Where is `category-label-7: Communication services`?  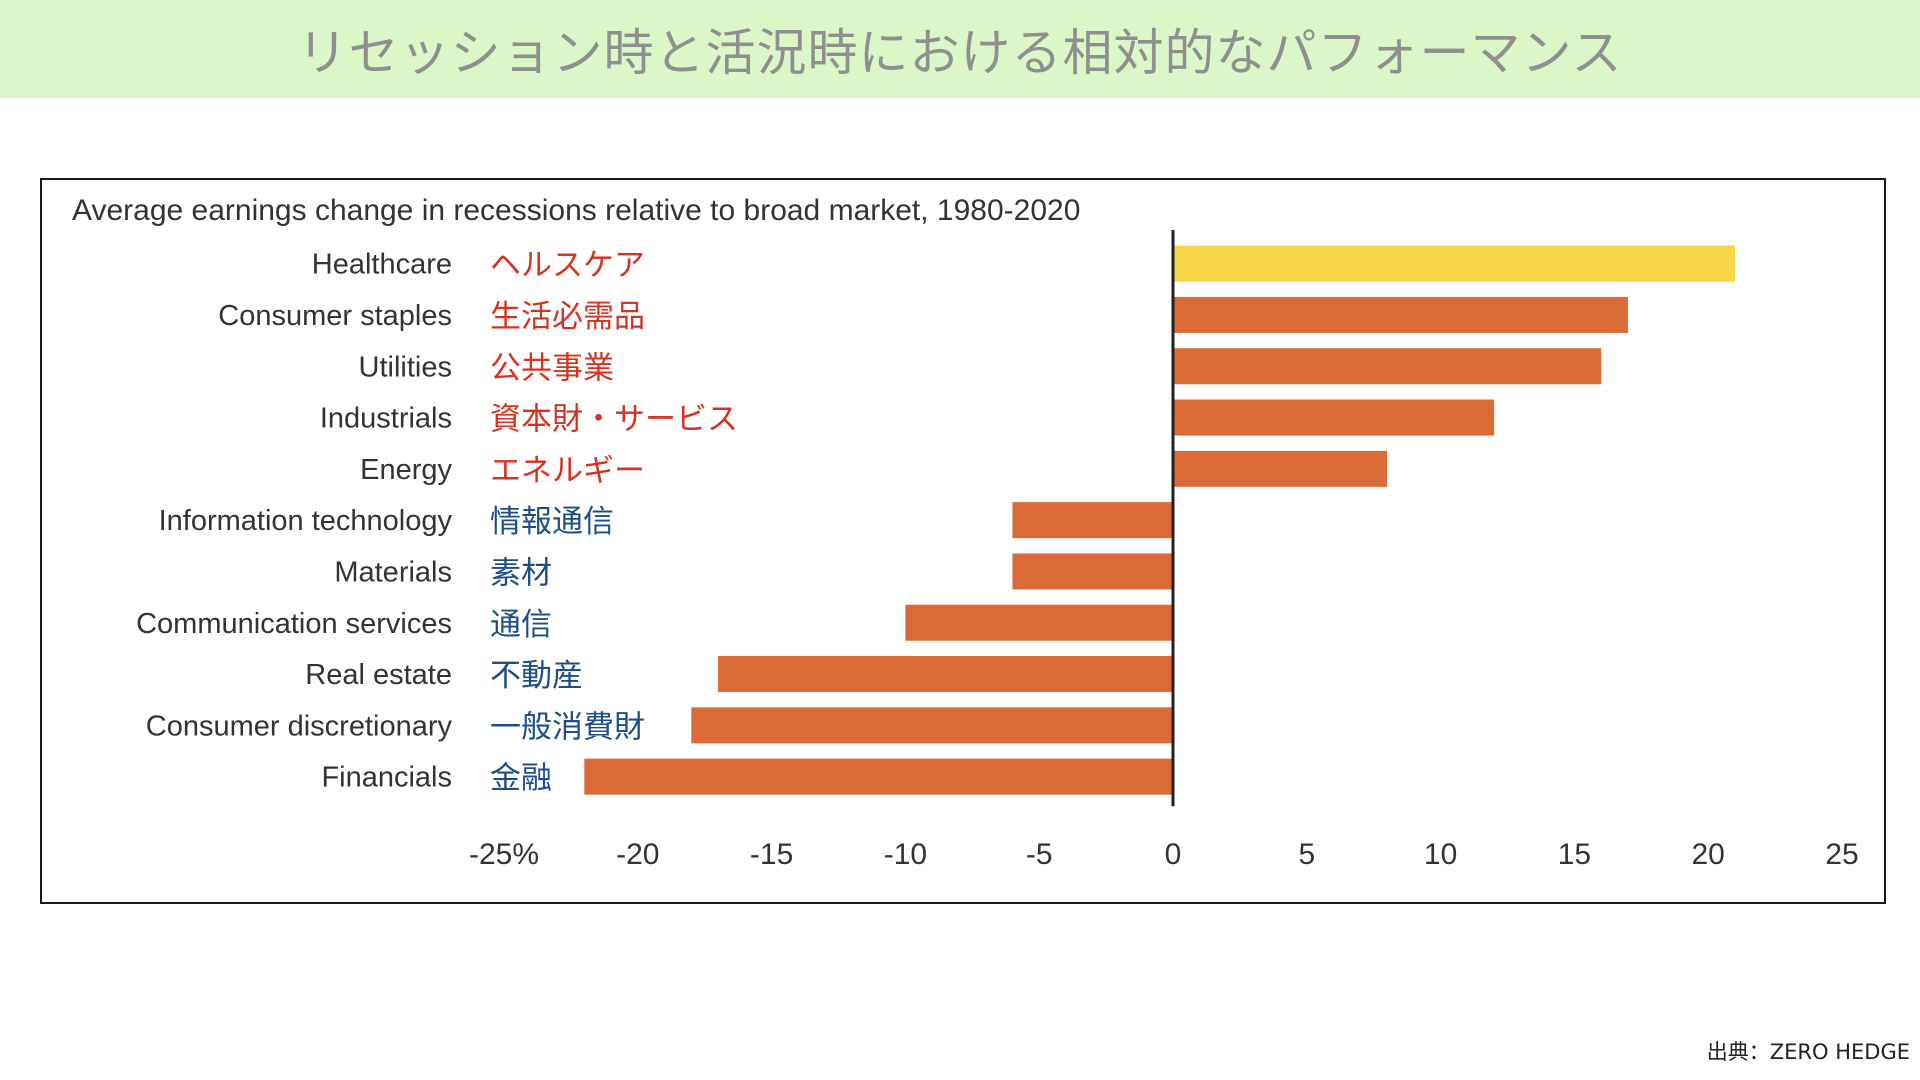 category-label-7: Communication services is located at coordinates (294, 624).